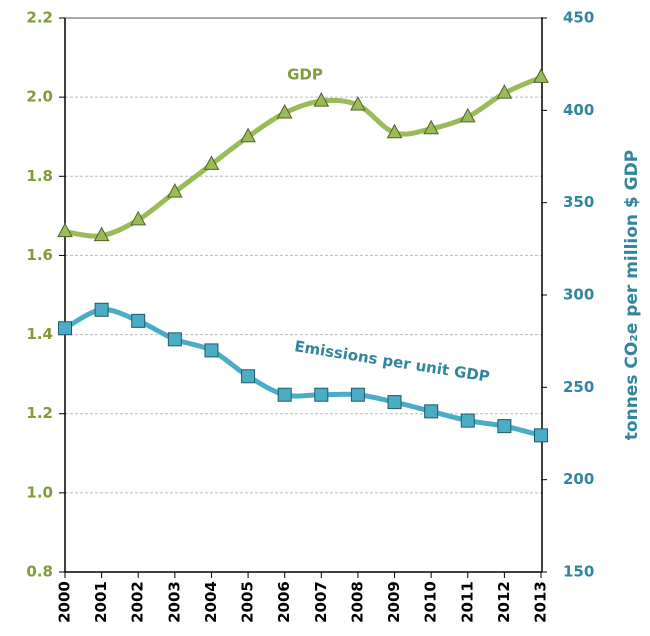 The width and height of the screenshot is (650, 636). What do you see at coordinates (632, 295) in the screenshot?
I see `y2-axis-label: tonnes CO₂e per million $ GDP` at bounding box center [632, 295].